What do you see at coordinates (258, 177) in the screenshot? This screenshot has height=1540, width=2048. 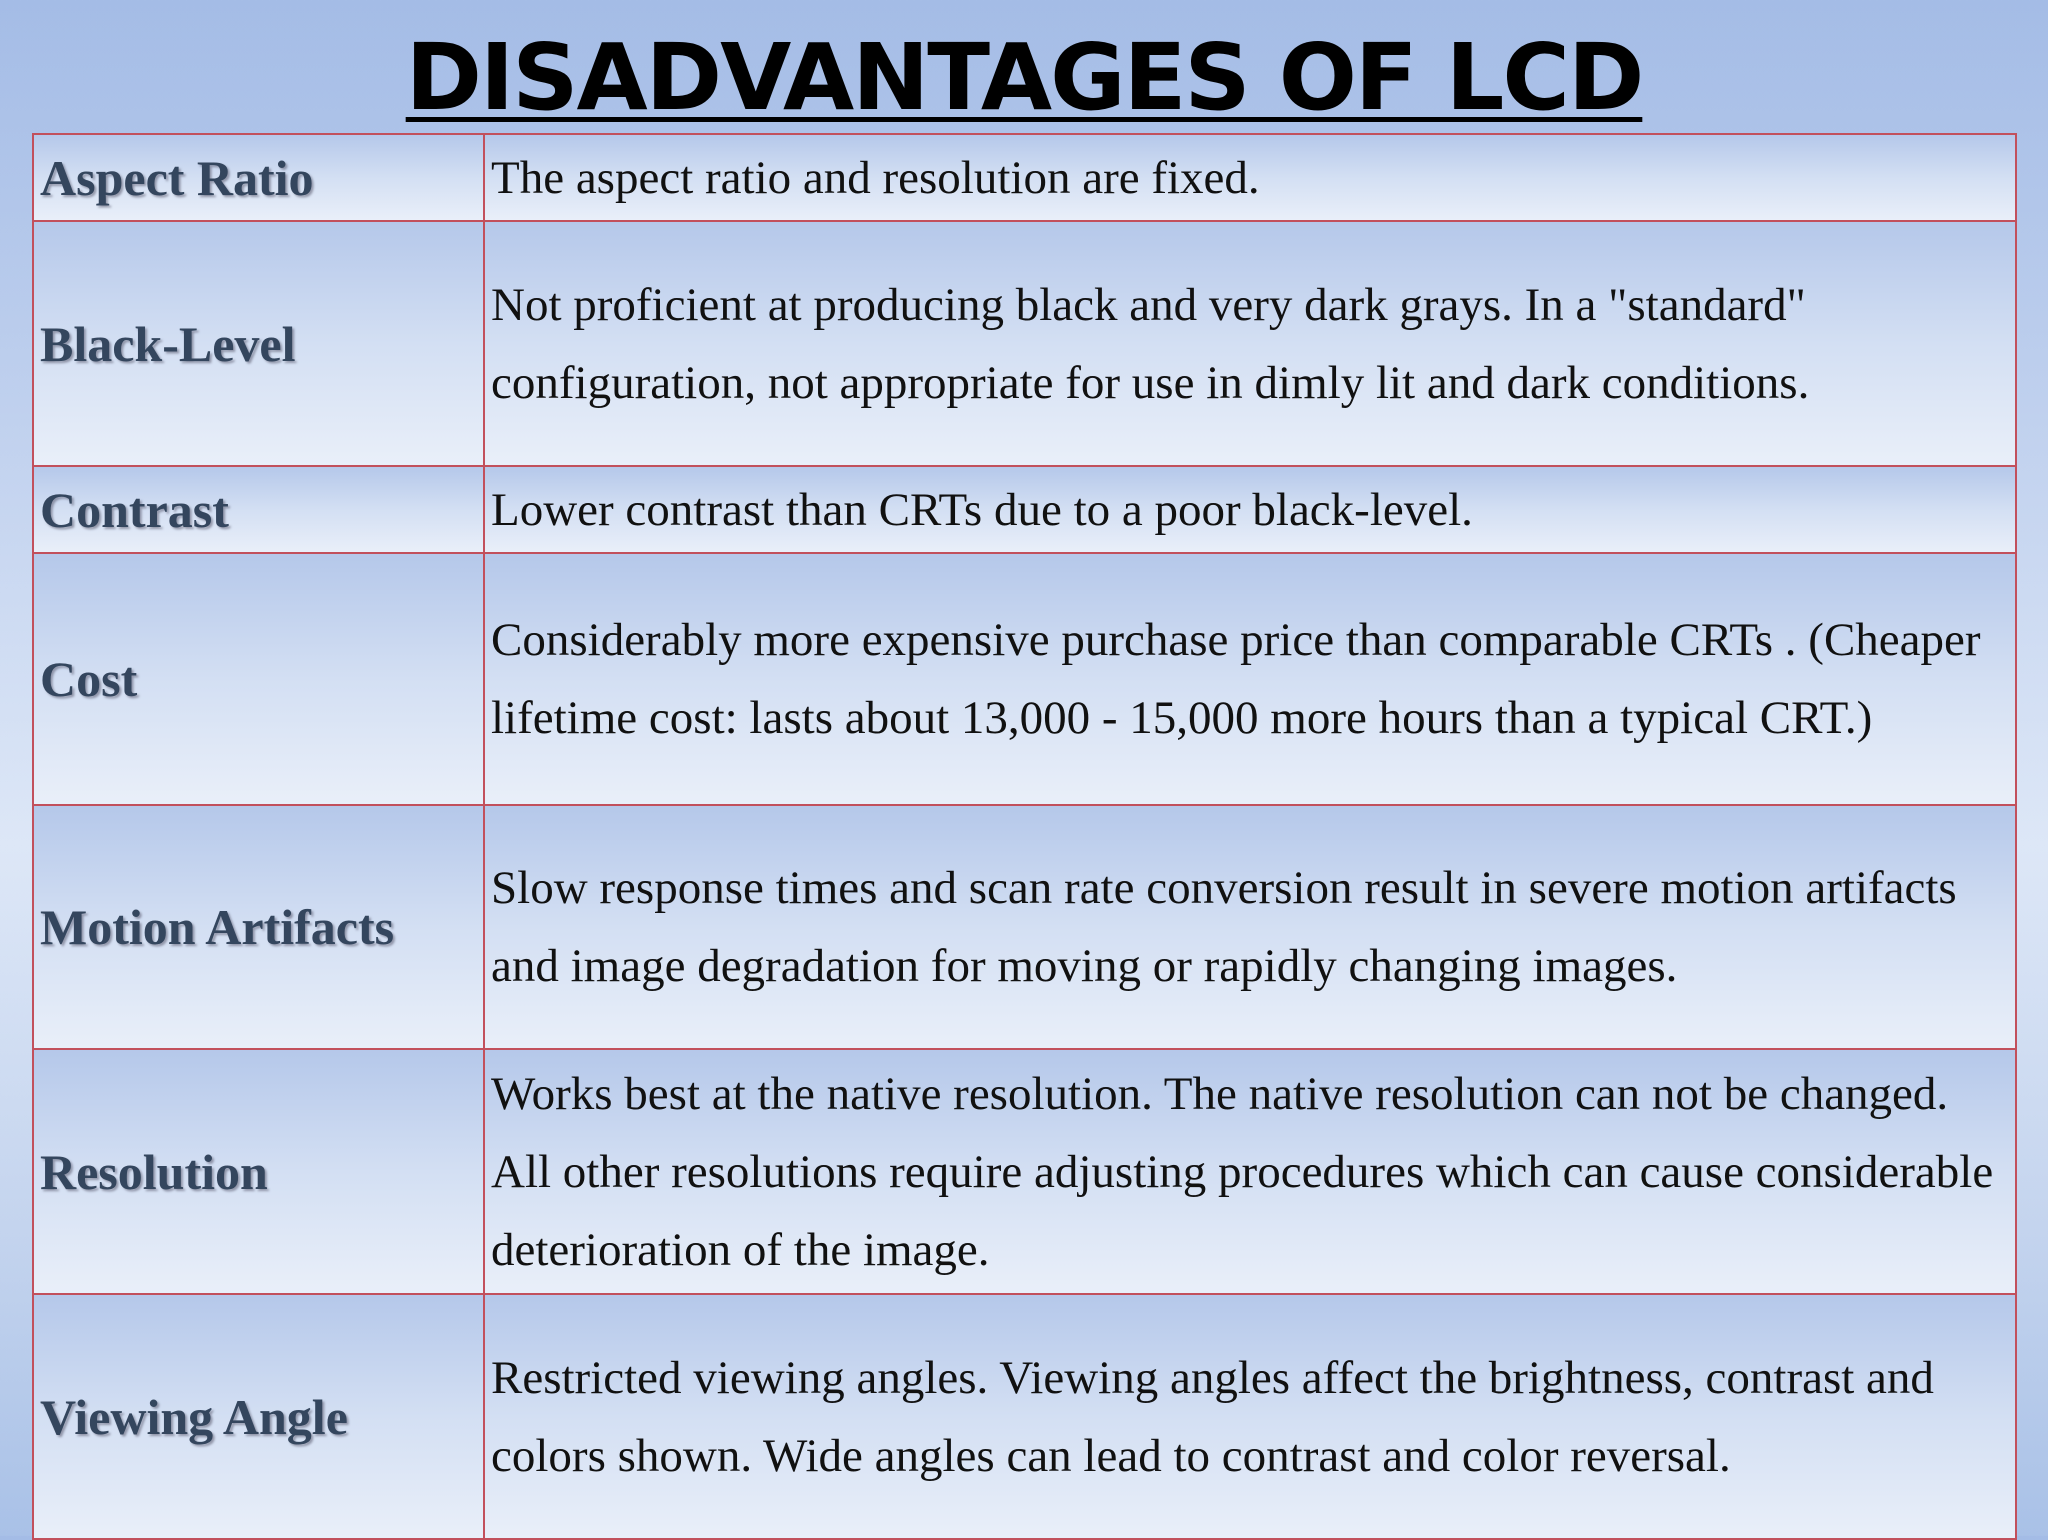 I see `row-label: Aspect Ratio` at bounding box center [258, 177].